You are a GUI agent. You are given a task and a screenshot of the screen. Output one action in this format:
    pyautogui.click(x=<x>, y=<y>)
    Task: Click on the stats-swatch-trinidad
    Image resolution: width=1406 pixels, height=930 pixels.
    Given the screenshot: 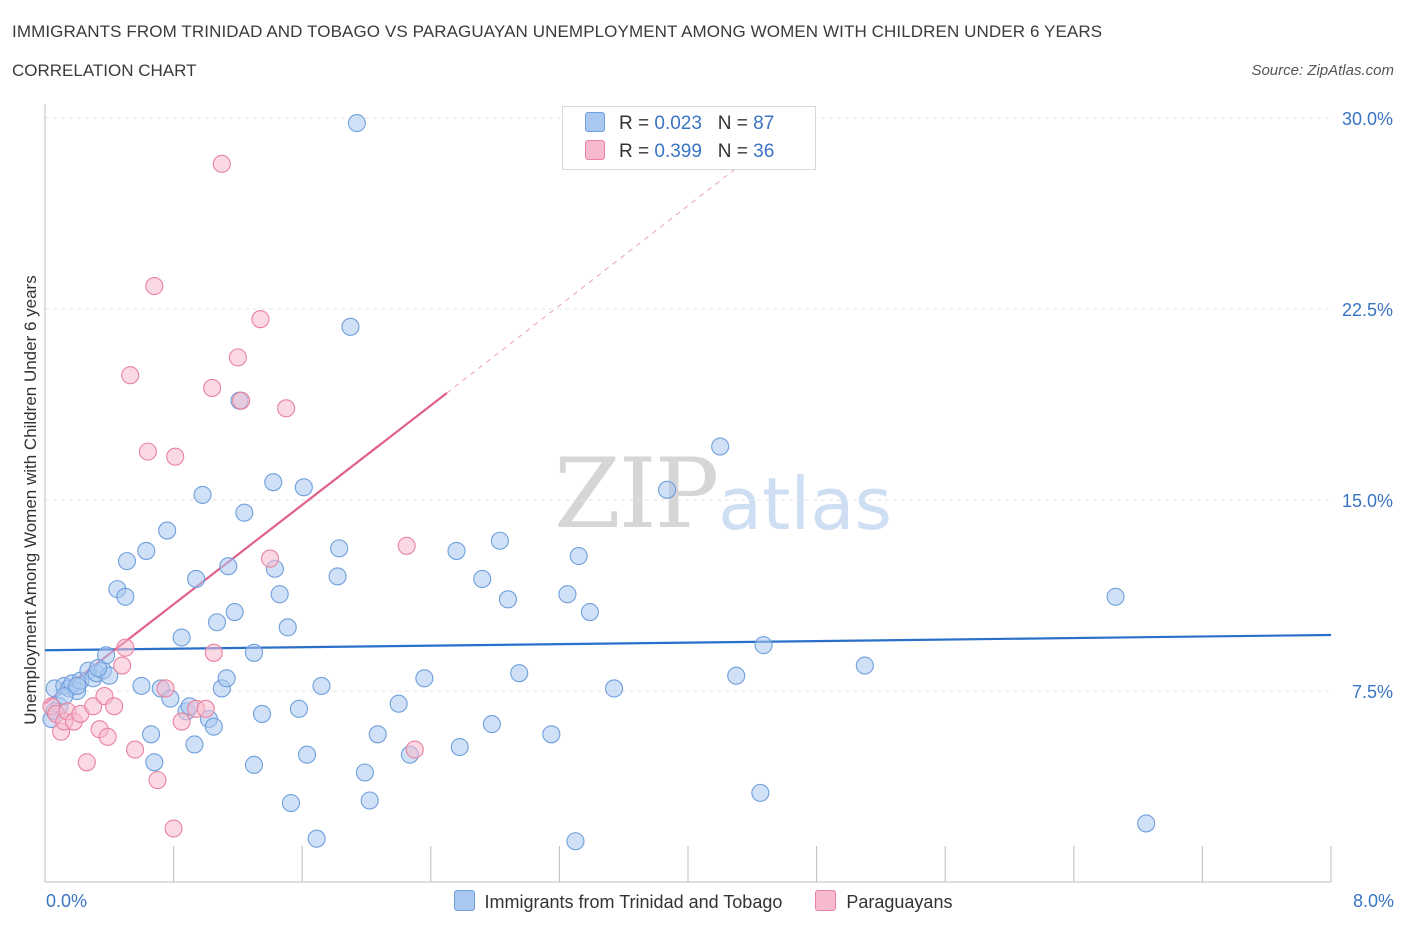 What is the action you would take?
    pyautogui.click(x=595, y=122)
    